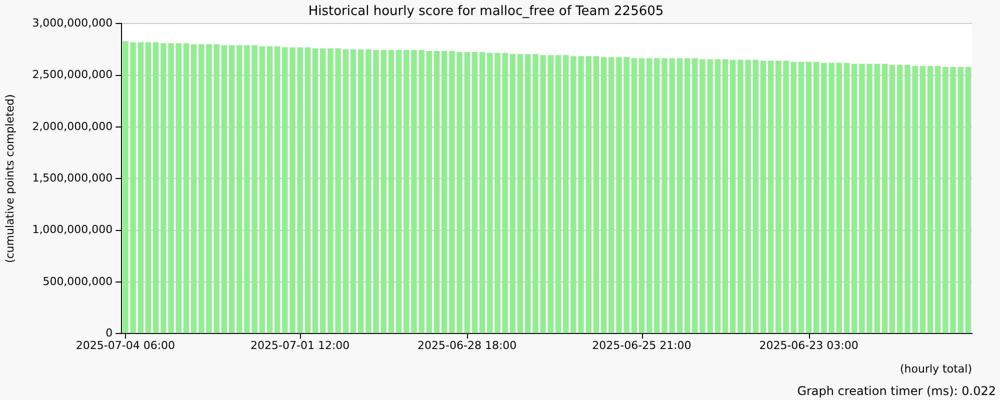  I want to click on y-tick-label: 0, so click(109, 333).